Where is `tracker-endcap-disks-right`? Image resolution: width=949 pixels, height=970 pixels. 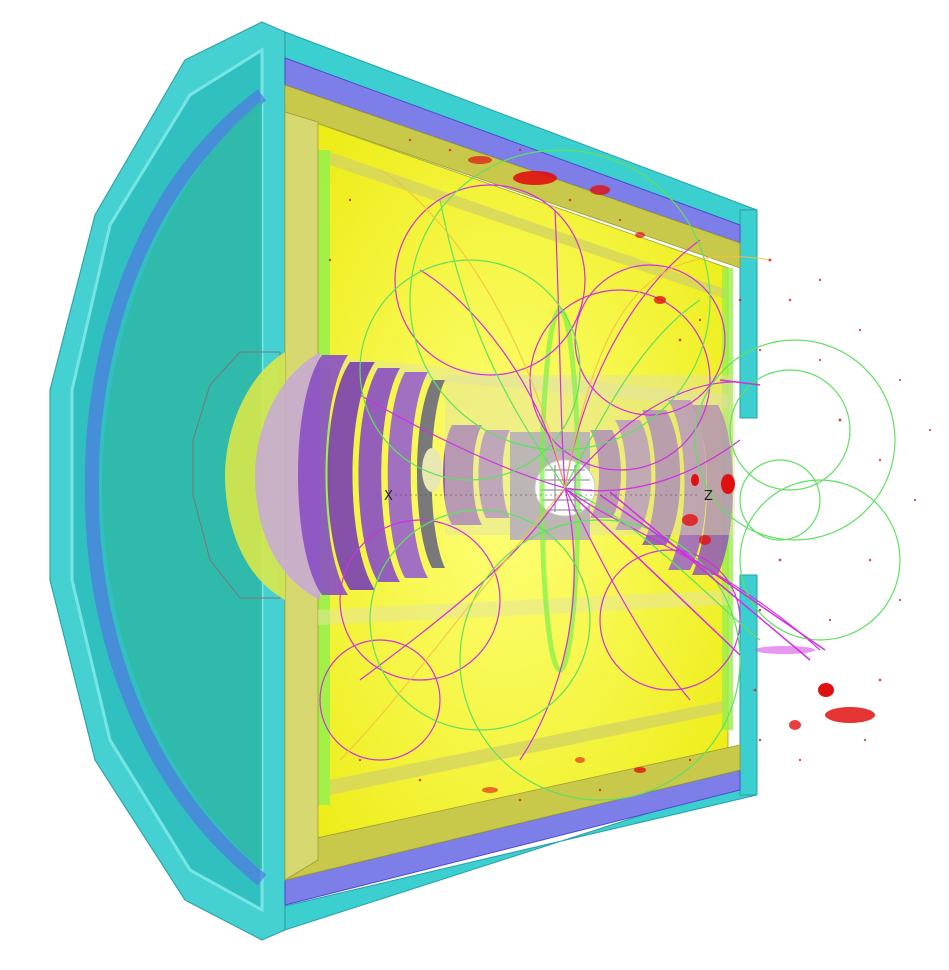 tracker-endcap-disks-right is located at coordinates (661, 487).